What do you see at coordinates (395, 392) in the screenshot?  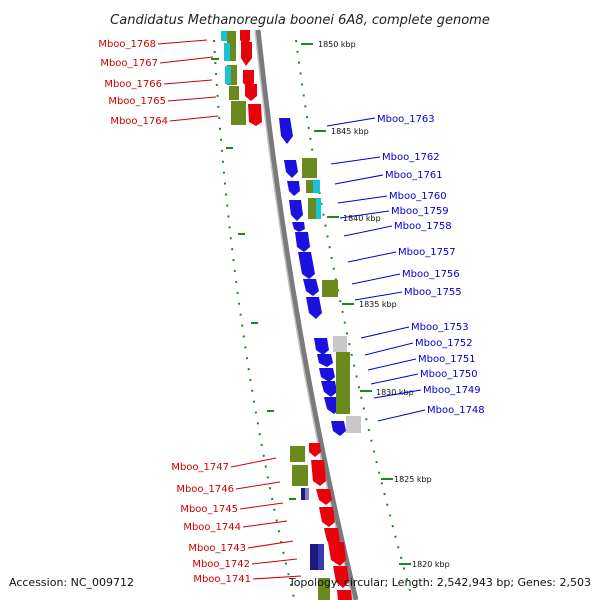 I see `tick-label: 1830 kbp` at bounding box center [395, 392].